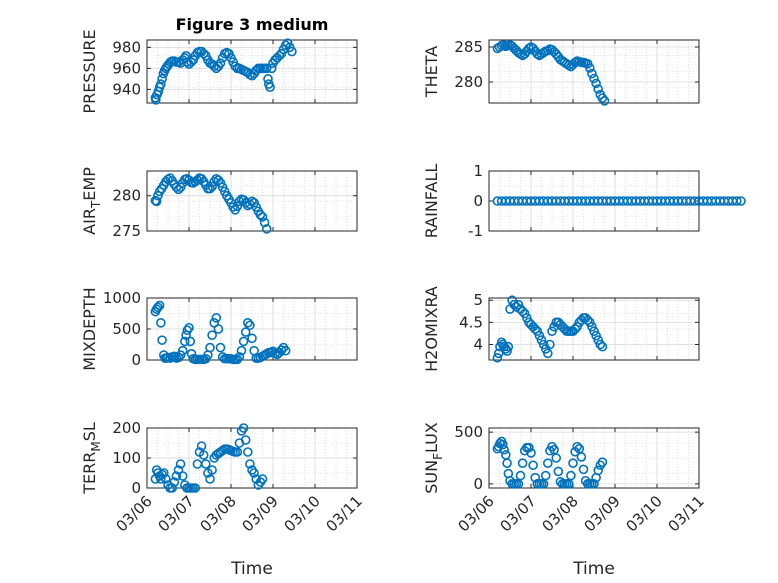 Image resolution: width=778 pixels, height=583 pixels. Describe the element at coordinates (219, 203) in the screenshot. I see `subplot-air_temp: 275 280 AIRTEMP` at that location.